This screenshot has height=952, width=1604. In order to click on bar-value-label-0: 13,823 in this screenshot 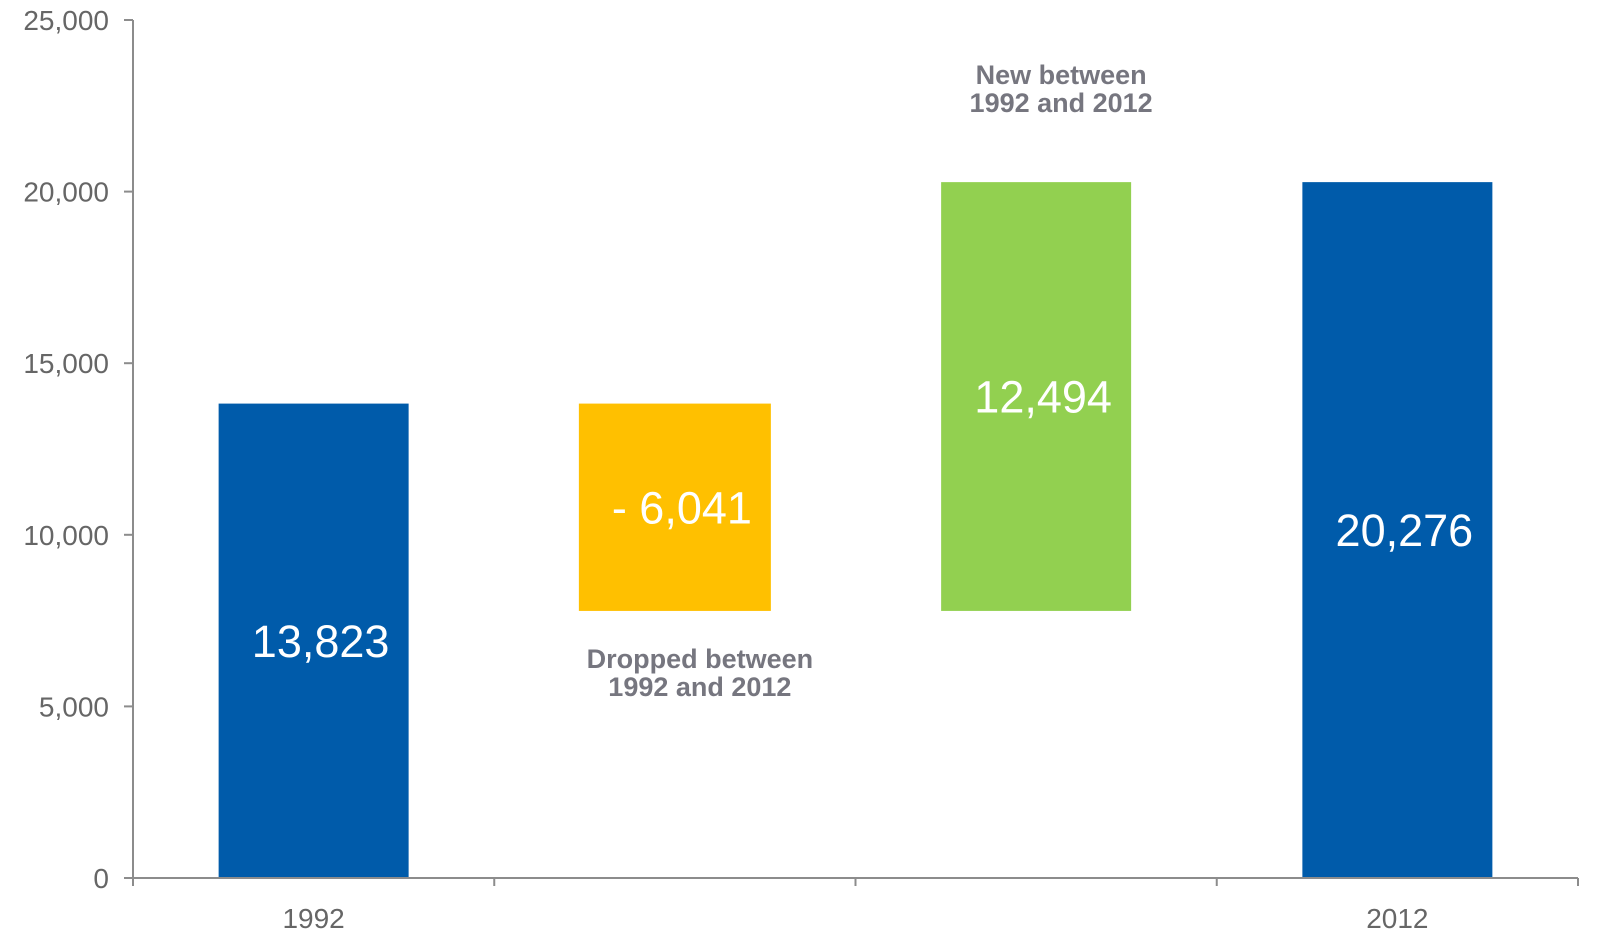, I will do `click(321, 641)`.